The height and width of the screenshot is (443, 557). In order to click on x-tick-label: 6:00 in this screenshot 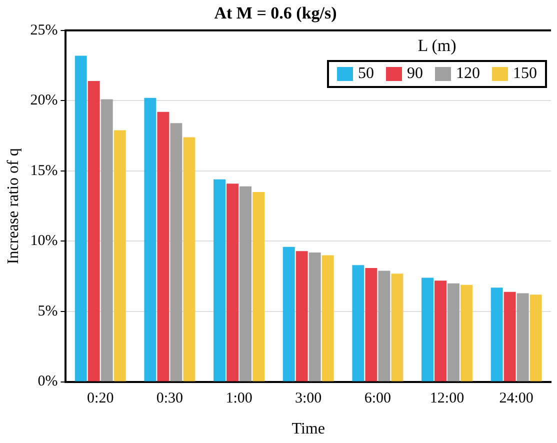, I will do `click(378, 398)`.